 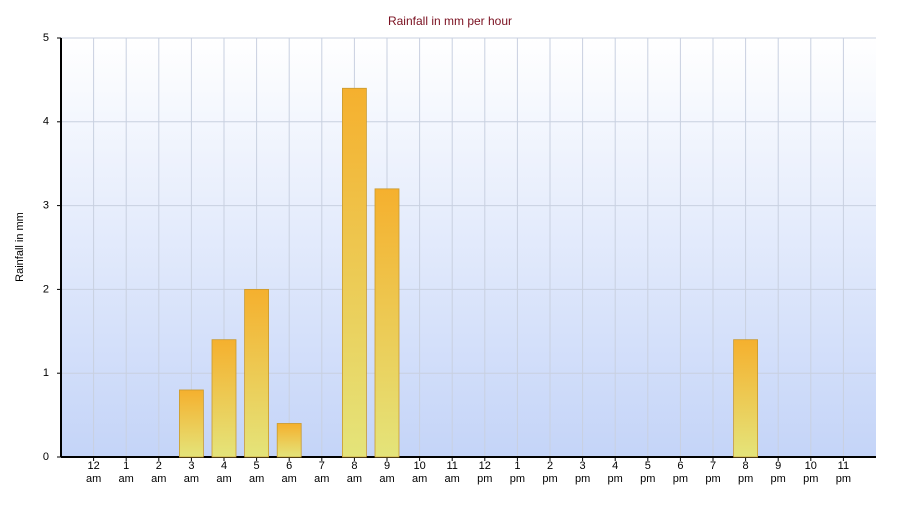 What do you see at coordinates (680, 472) in the screenshot?
I see `x-tick-label: 6 pm` at bounding box center [680, 472].